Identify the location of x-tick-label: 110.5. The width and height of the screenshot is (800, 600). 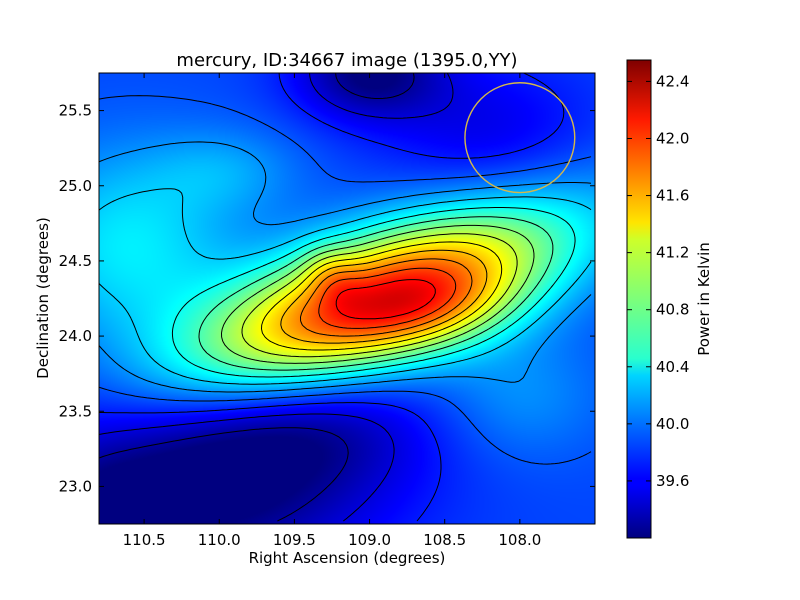
(144, 540).